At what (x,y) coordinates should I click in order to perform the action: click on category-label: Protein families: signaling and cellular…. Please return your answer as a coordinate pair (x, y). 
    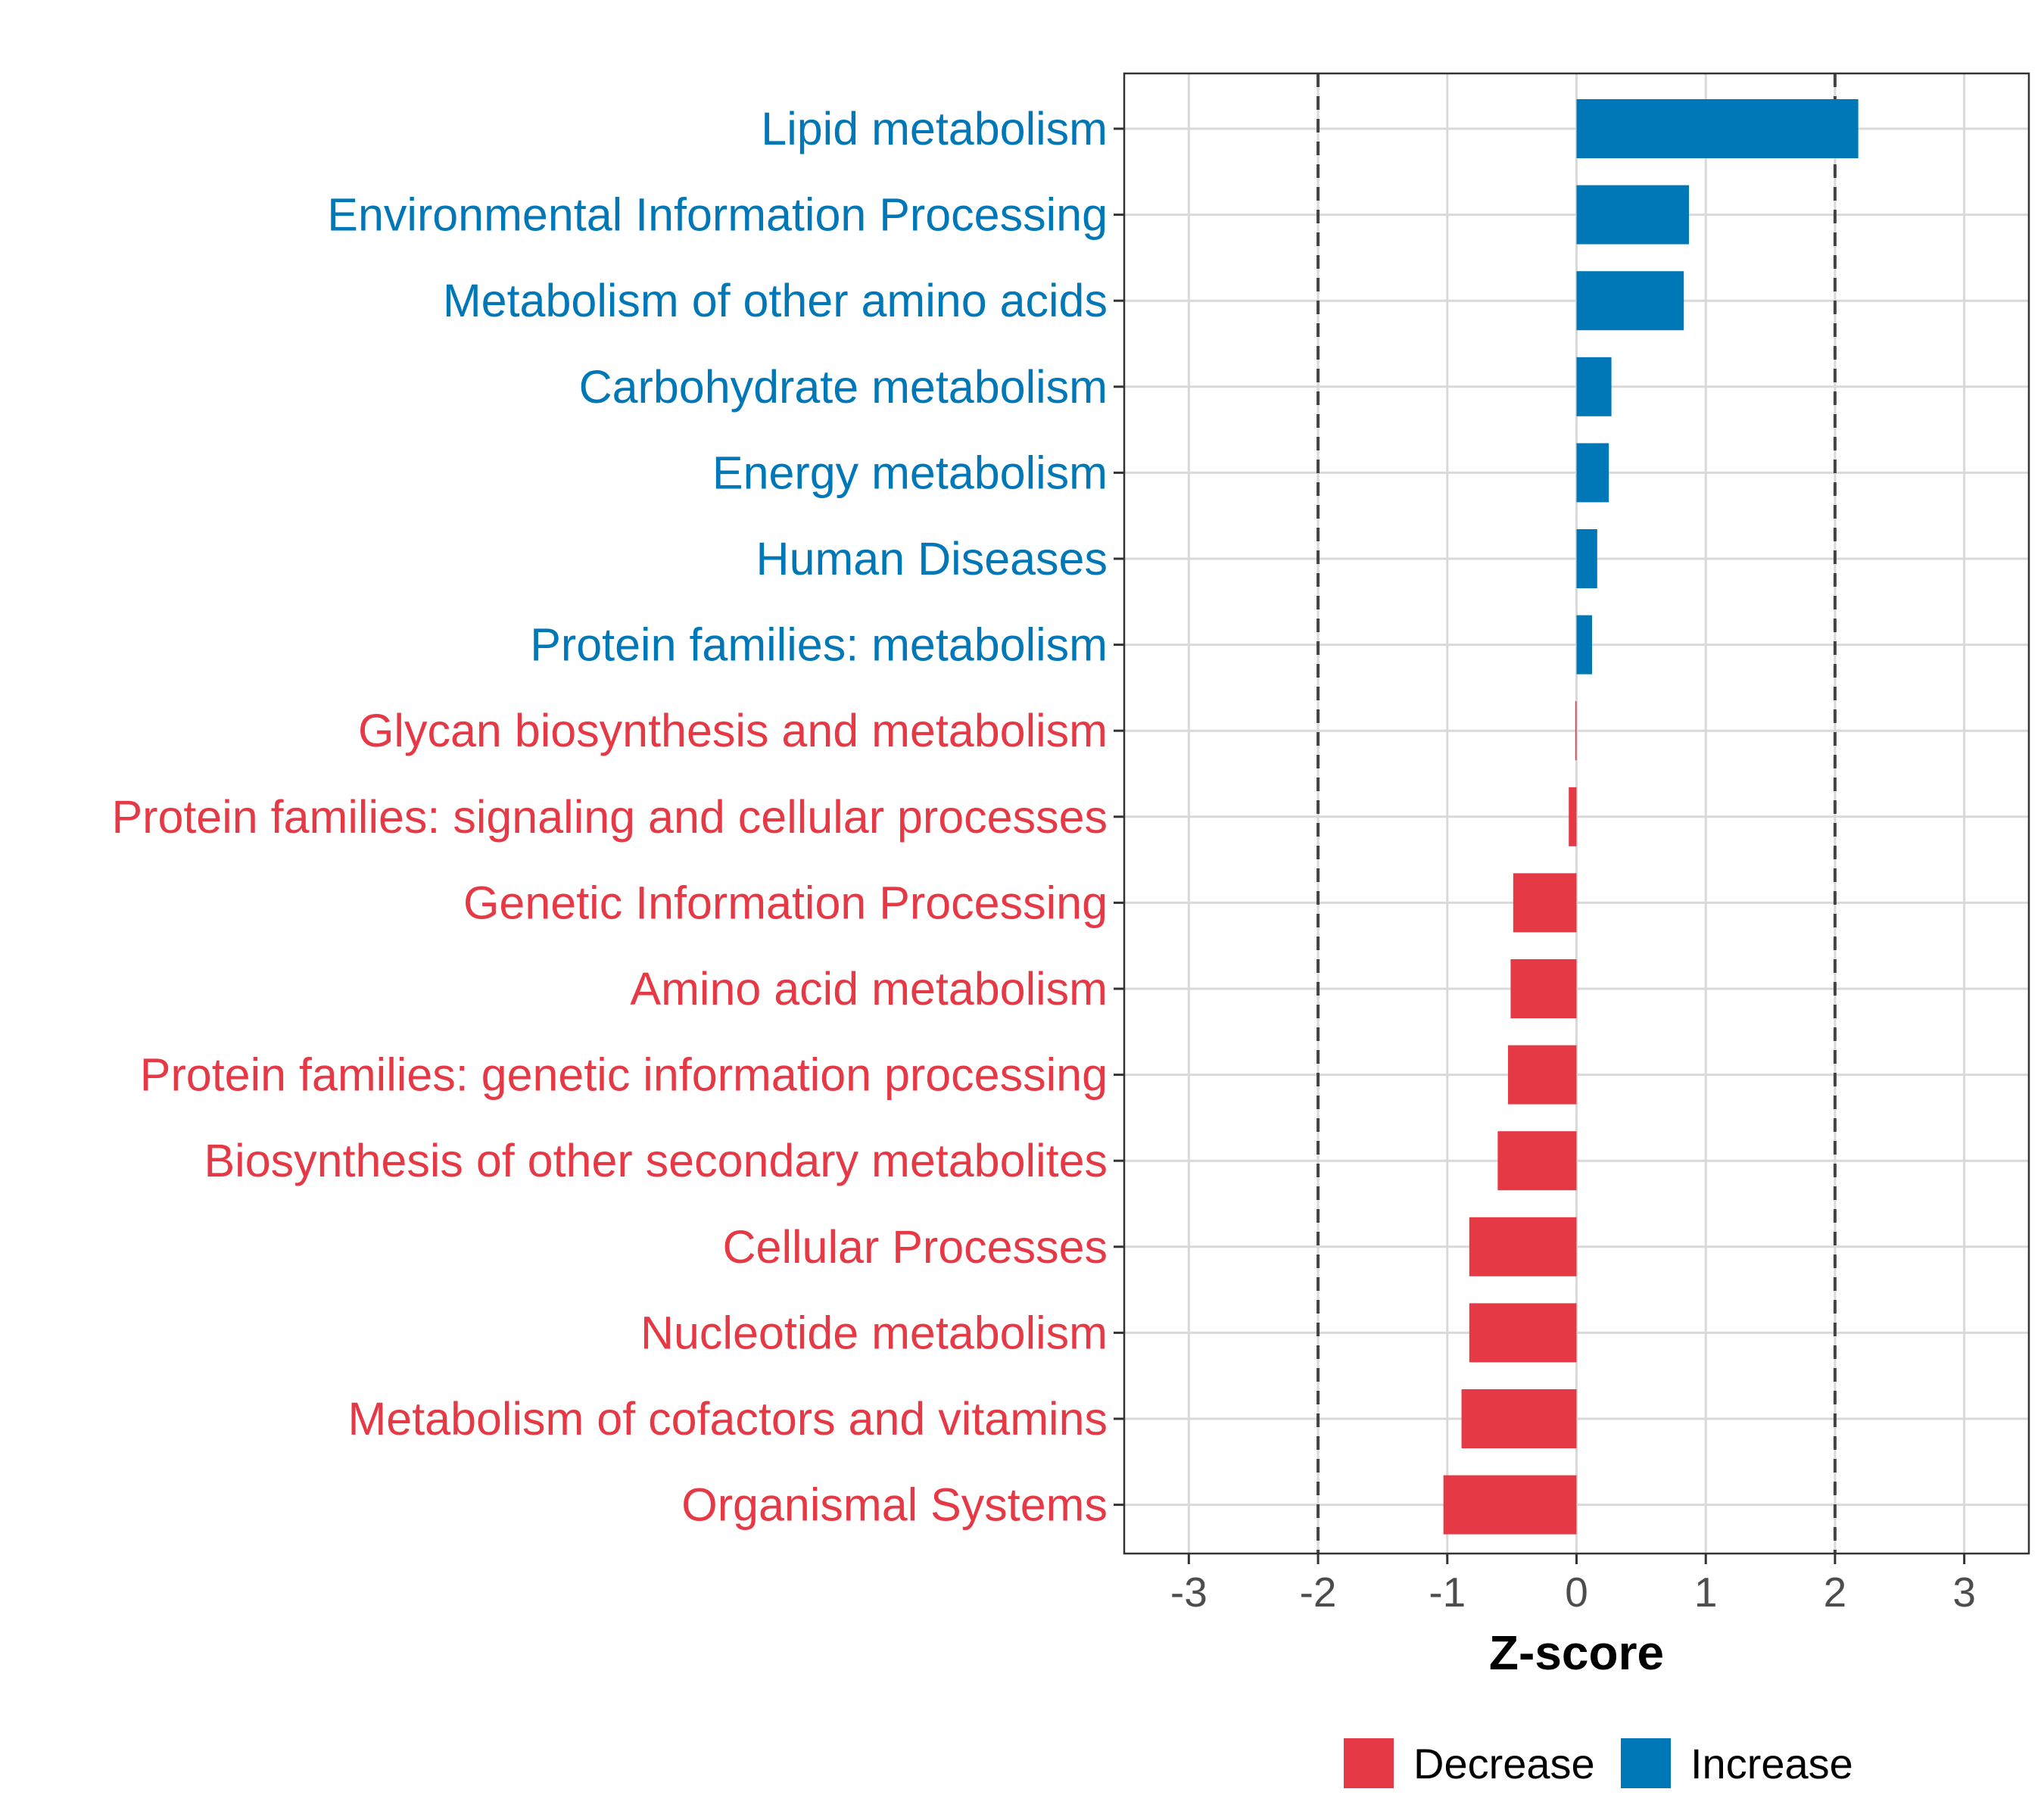
    Looking at the image, I should click on (609, 817).